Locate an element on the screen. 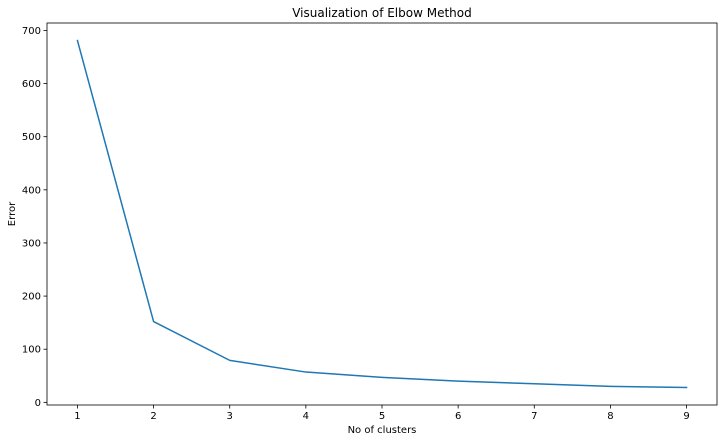 This screenshot has height=441, width=723. y-tick-label-600: 600 is located at coordinates (31, 84).